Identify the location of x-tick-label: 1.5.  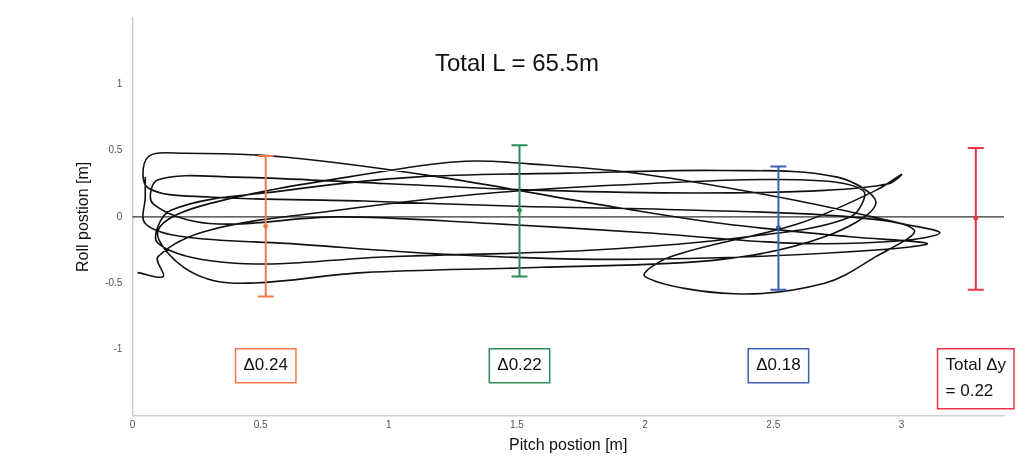
(517, 424).